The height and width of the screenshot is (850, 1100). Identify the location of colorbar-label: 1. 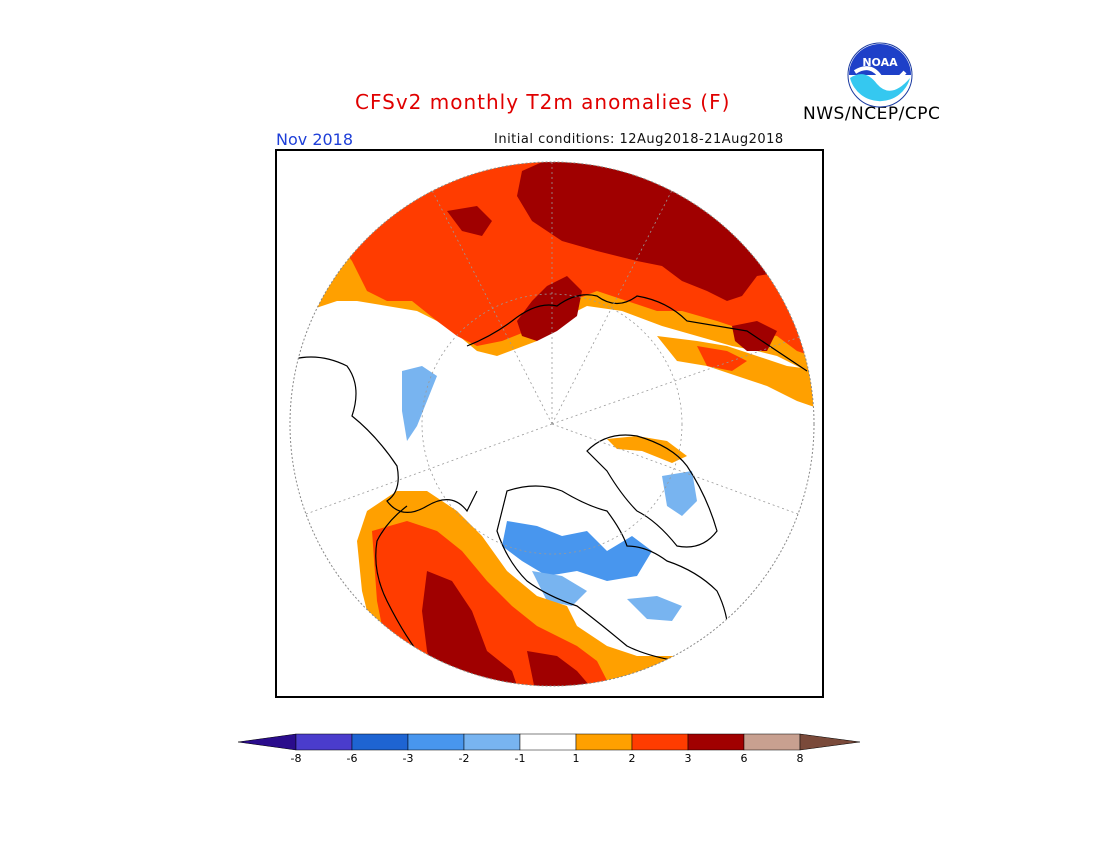
(576, 758).